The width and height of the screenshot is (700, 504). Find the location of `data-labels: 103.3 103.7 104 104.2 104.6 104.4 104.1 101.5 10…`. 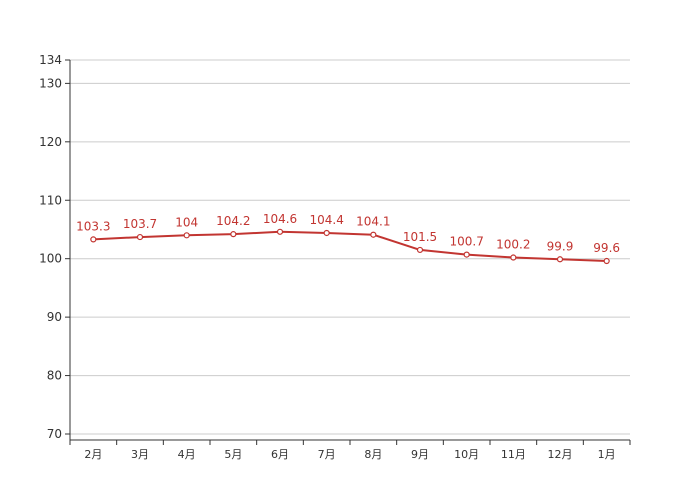

data-labels: 103.3 103.7 104 104.2 104.6 104.4 104.1 101.5 10… is located at coordinates (348, 233).